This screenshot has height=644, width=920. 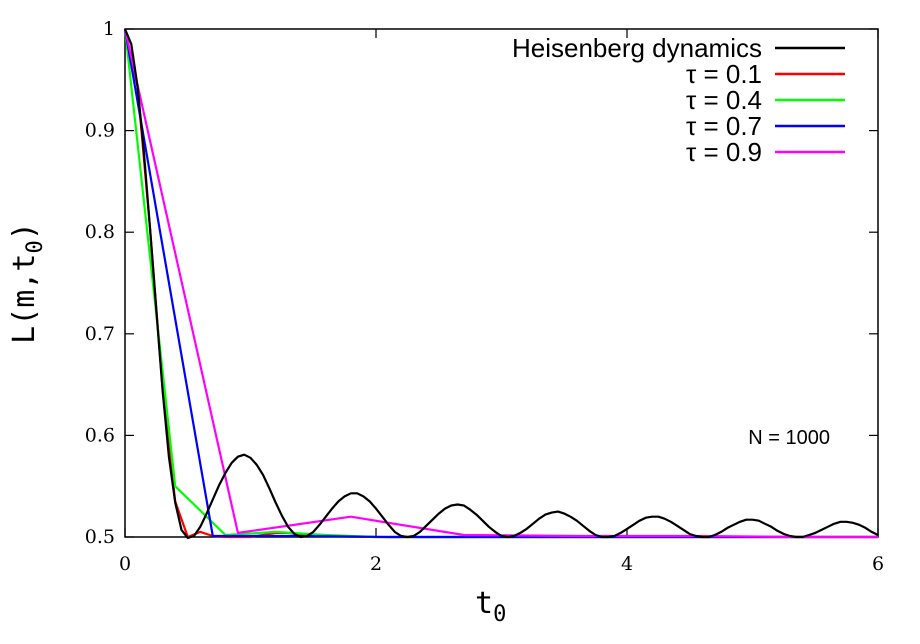 What do you see at coordinates (100, 131) in the screenshot?
I see `y-tick-label-4: 0.9` at bounding box center [100, 131].